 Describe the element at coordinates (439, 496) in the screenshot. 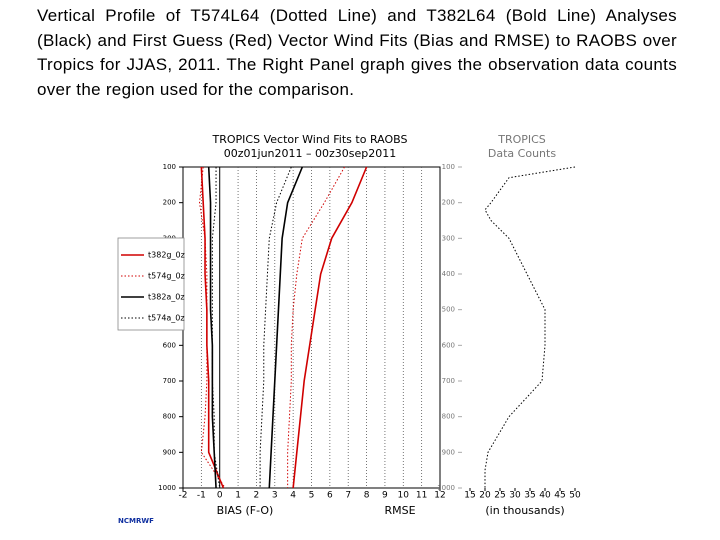

I see `x-tick-label: 12` at that location.